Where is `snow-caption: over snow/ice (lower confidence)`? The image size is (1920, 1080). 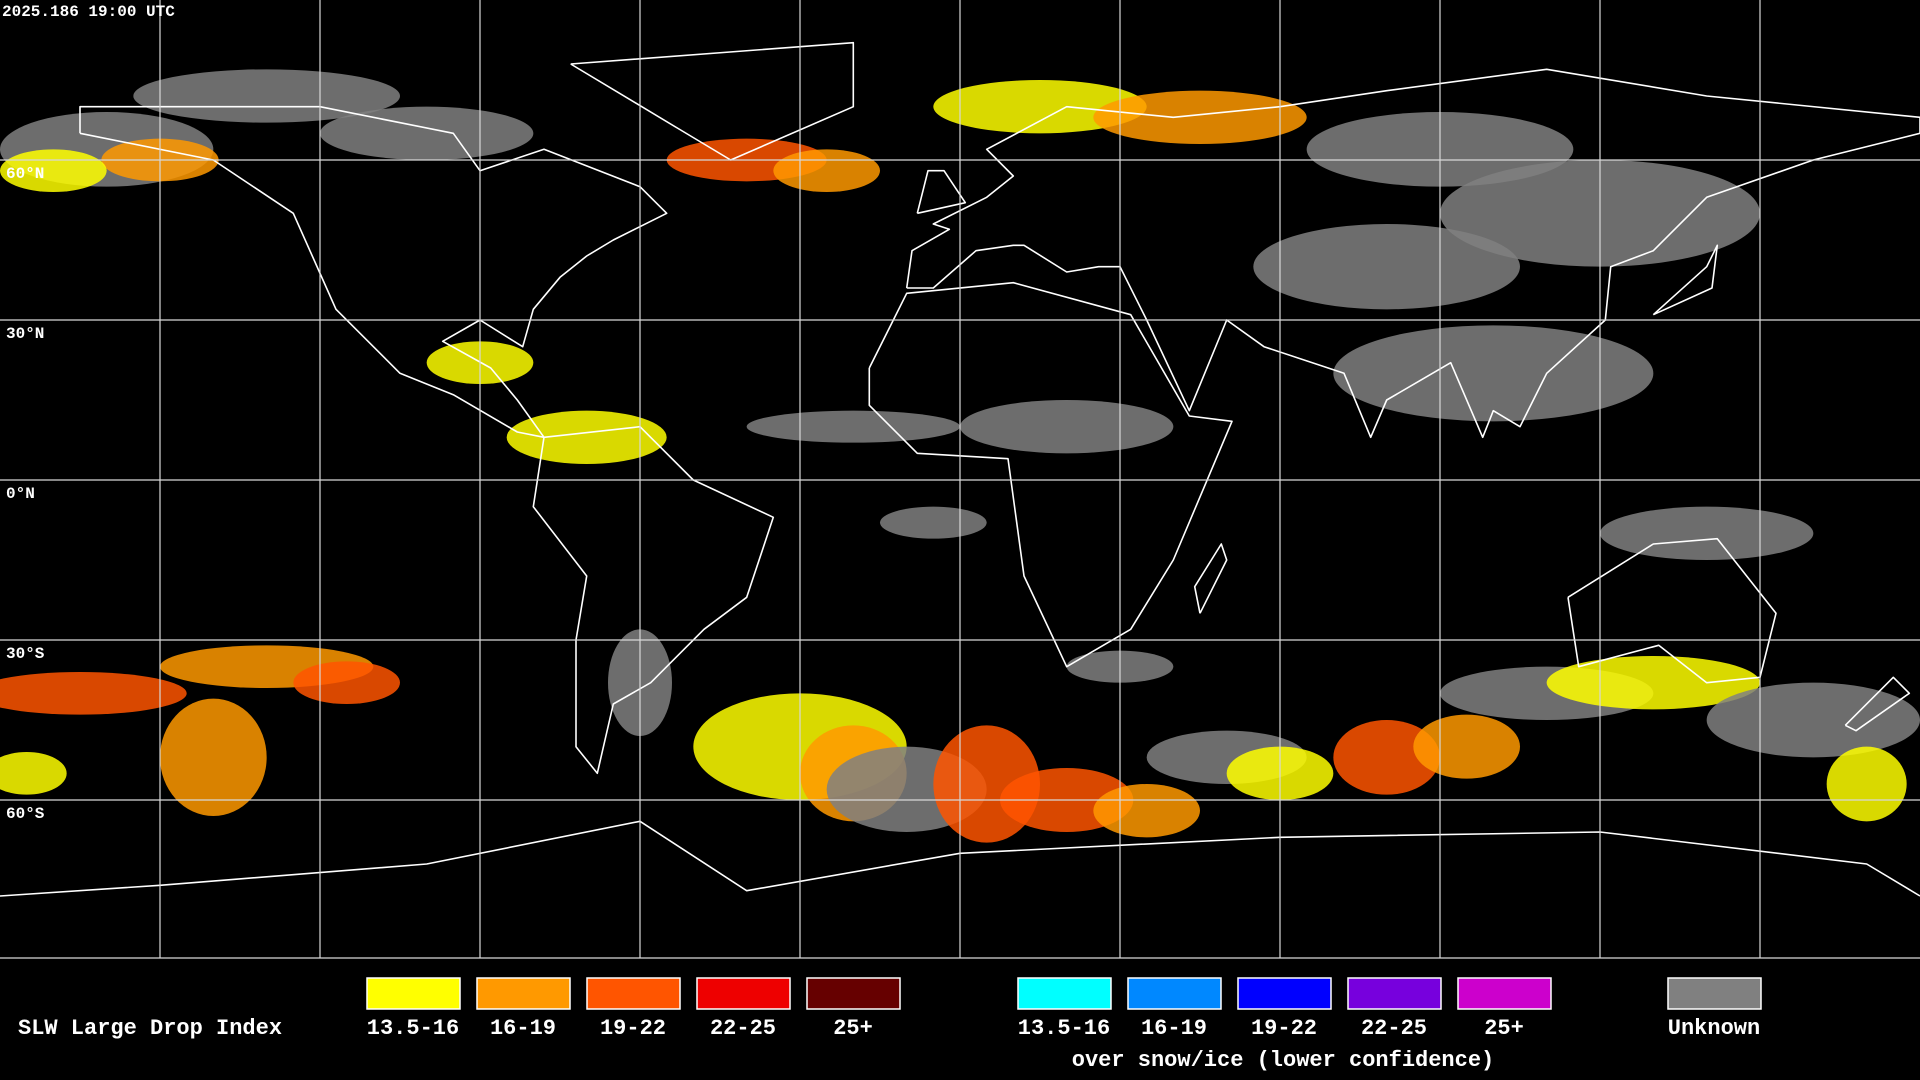 snow-caption: over snow/ice (lower confidence) is located at coordinates (1283, 1060).